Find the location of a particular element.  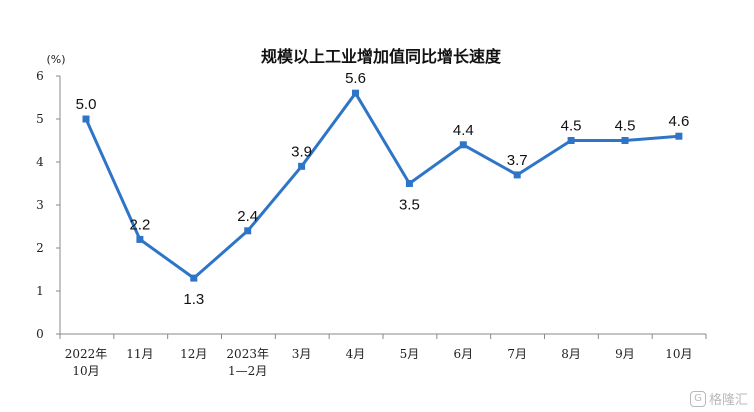

gelonghui-logo-icon: G is located at coordinates (697, 398).